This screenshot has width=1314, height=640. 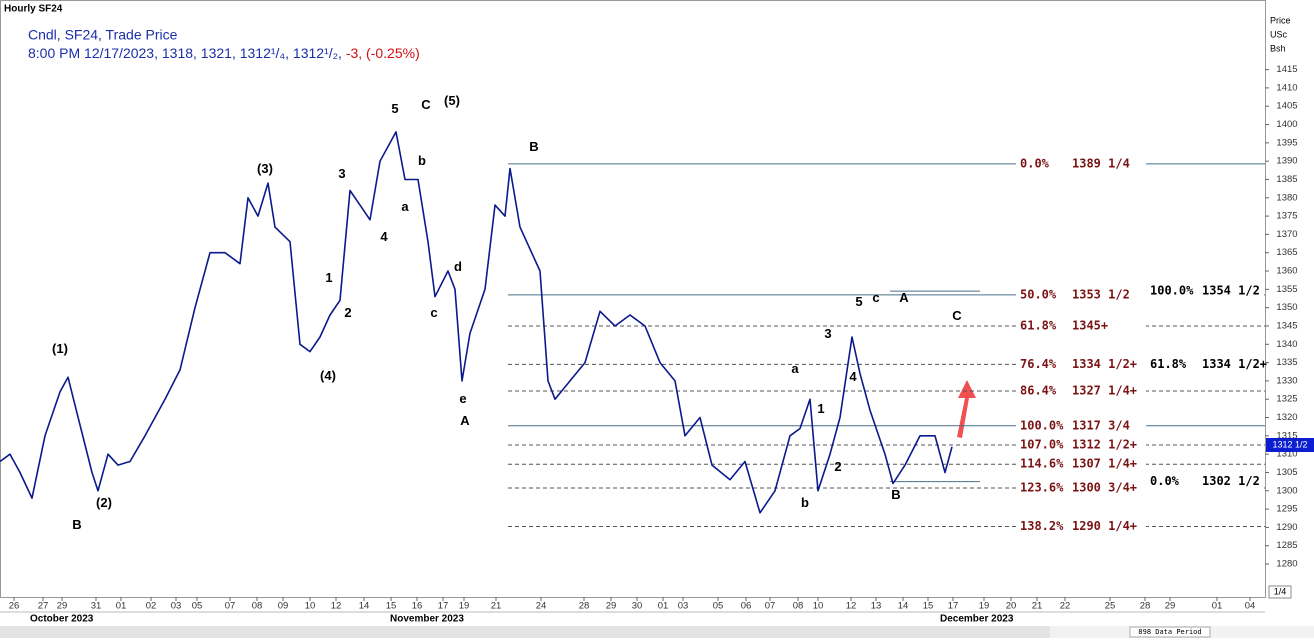 I want to click on fib-price: 1327 1/4+, so click(x=1104, y=390).